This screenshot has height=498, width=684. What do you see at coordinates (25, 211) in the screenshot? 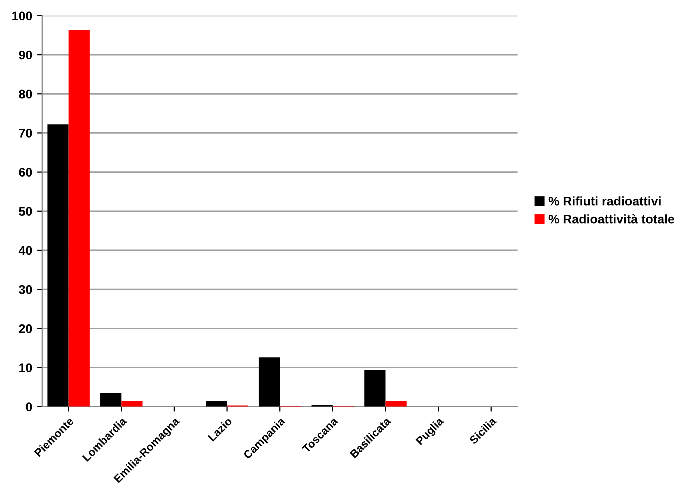
I see `y-tick-label: 50` at bounding box center [25, 211].